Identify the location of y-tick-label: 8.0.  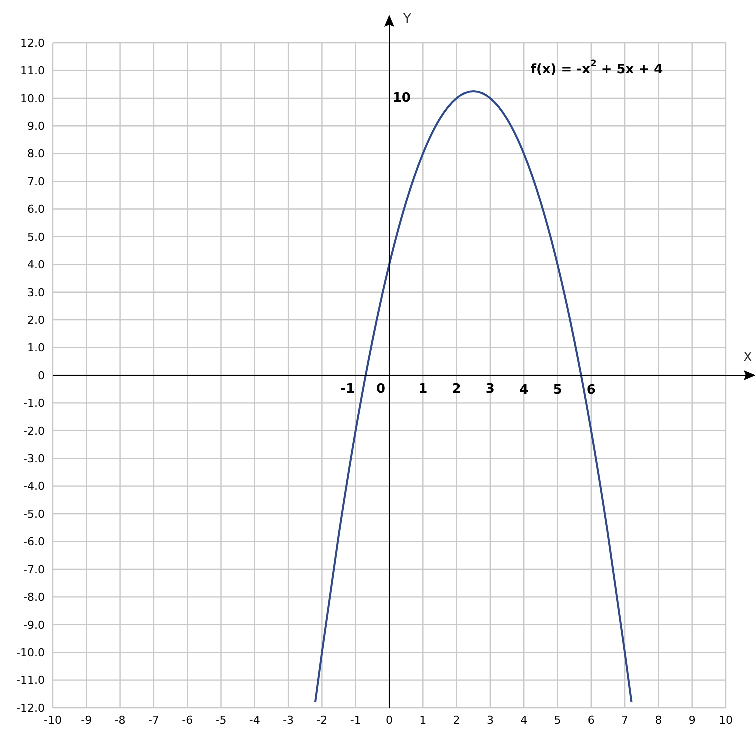
(36, 154).